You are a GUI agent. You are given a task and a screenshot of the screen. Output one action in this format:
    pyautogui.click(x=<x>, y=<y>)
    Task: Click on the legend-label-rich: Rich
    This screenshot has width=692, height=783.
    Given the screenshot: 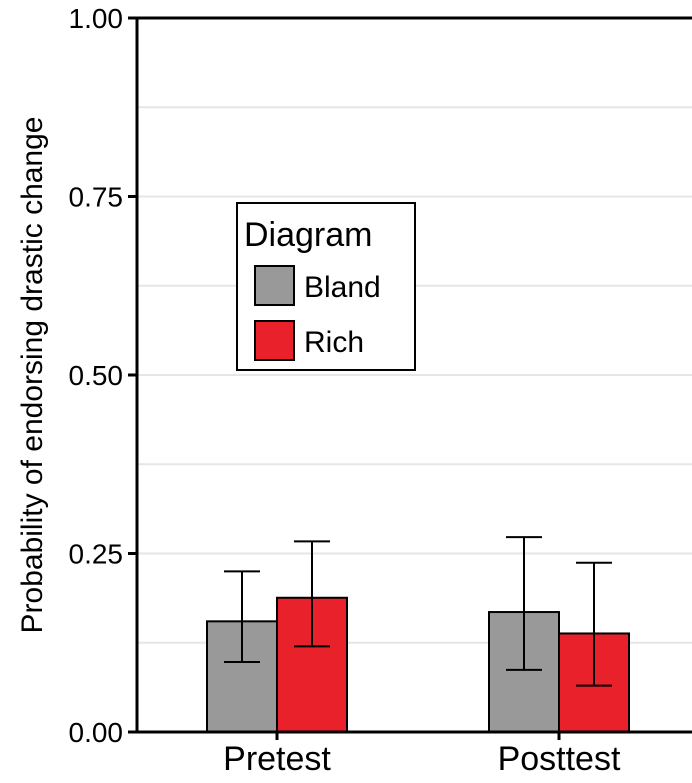 What is the action you would take?
    pyautogui.click(x=334, y=342)
    